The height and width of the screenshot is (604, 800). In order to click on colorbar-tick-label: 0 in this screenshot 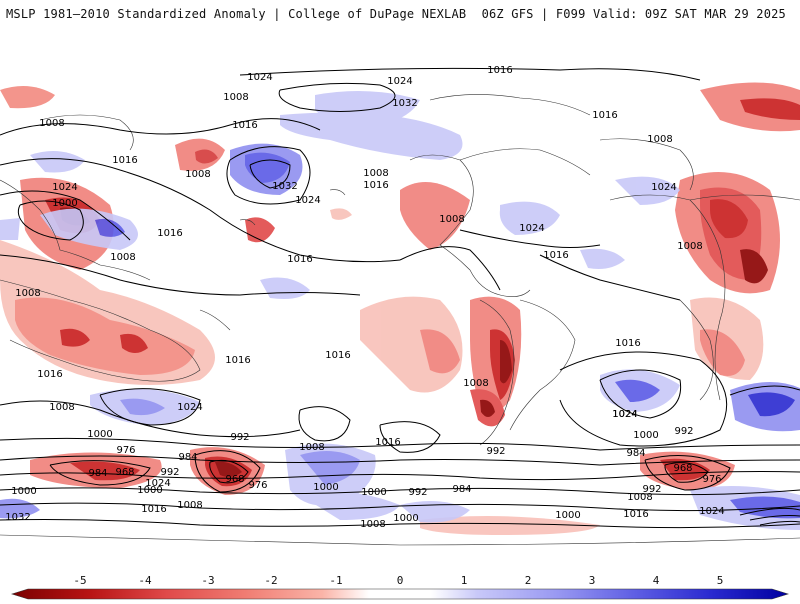, I will do `click(400, 580)`.